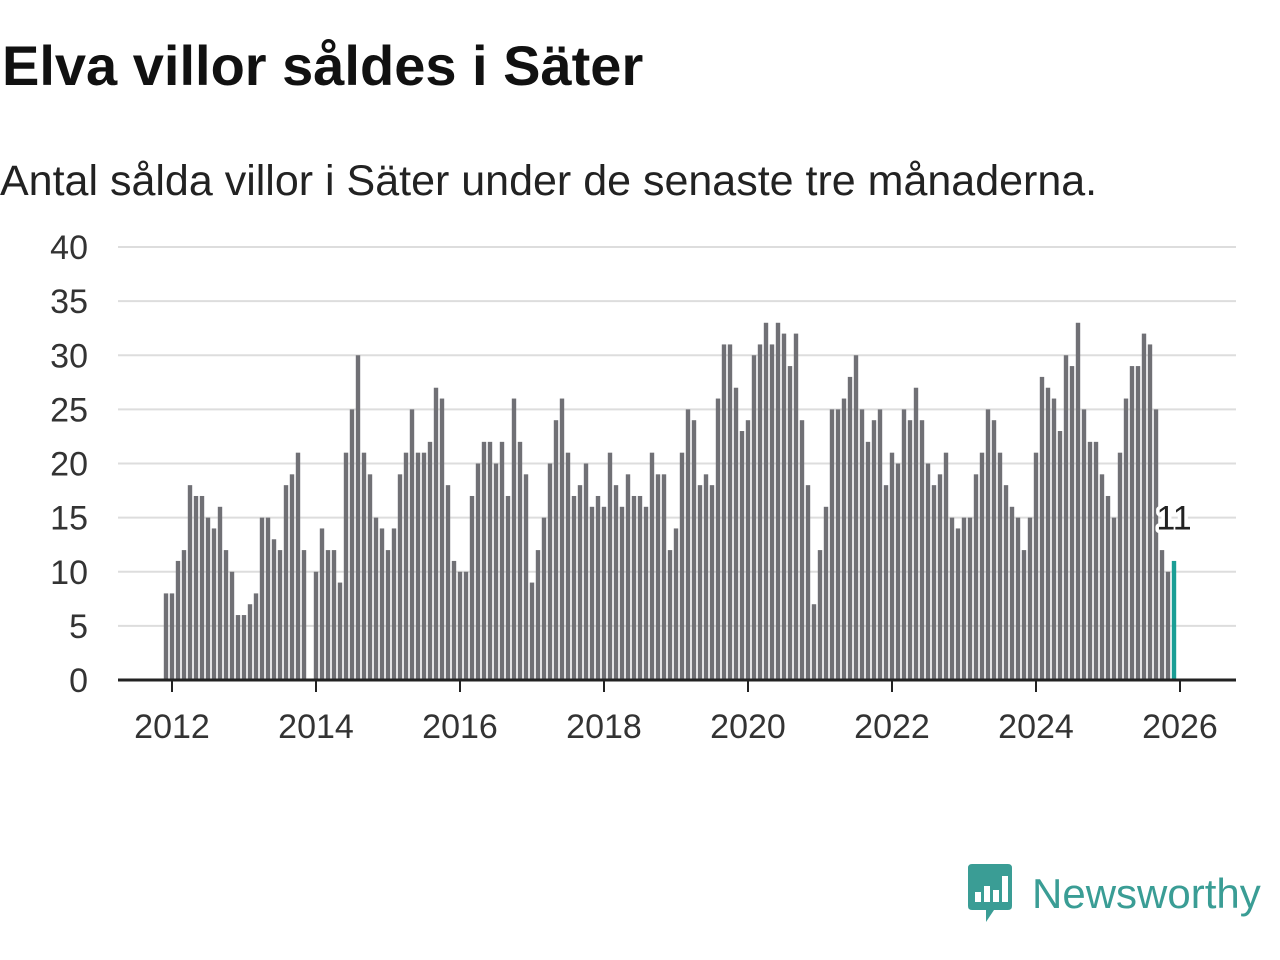 The height and width of the screenshot is (960, 1280). I want to click on y-tick-label: 40, so click(69, 248).